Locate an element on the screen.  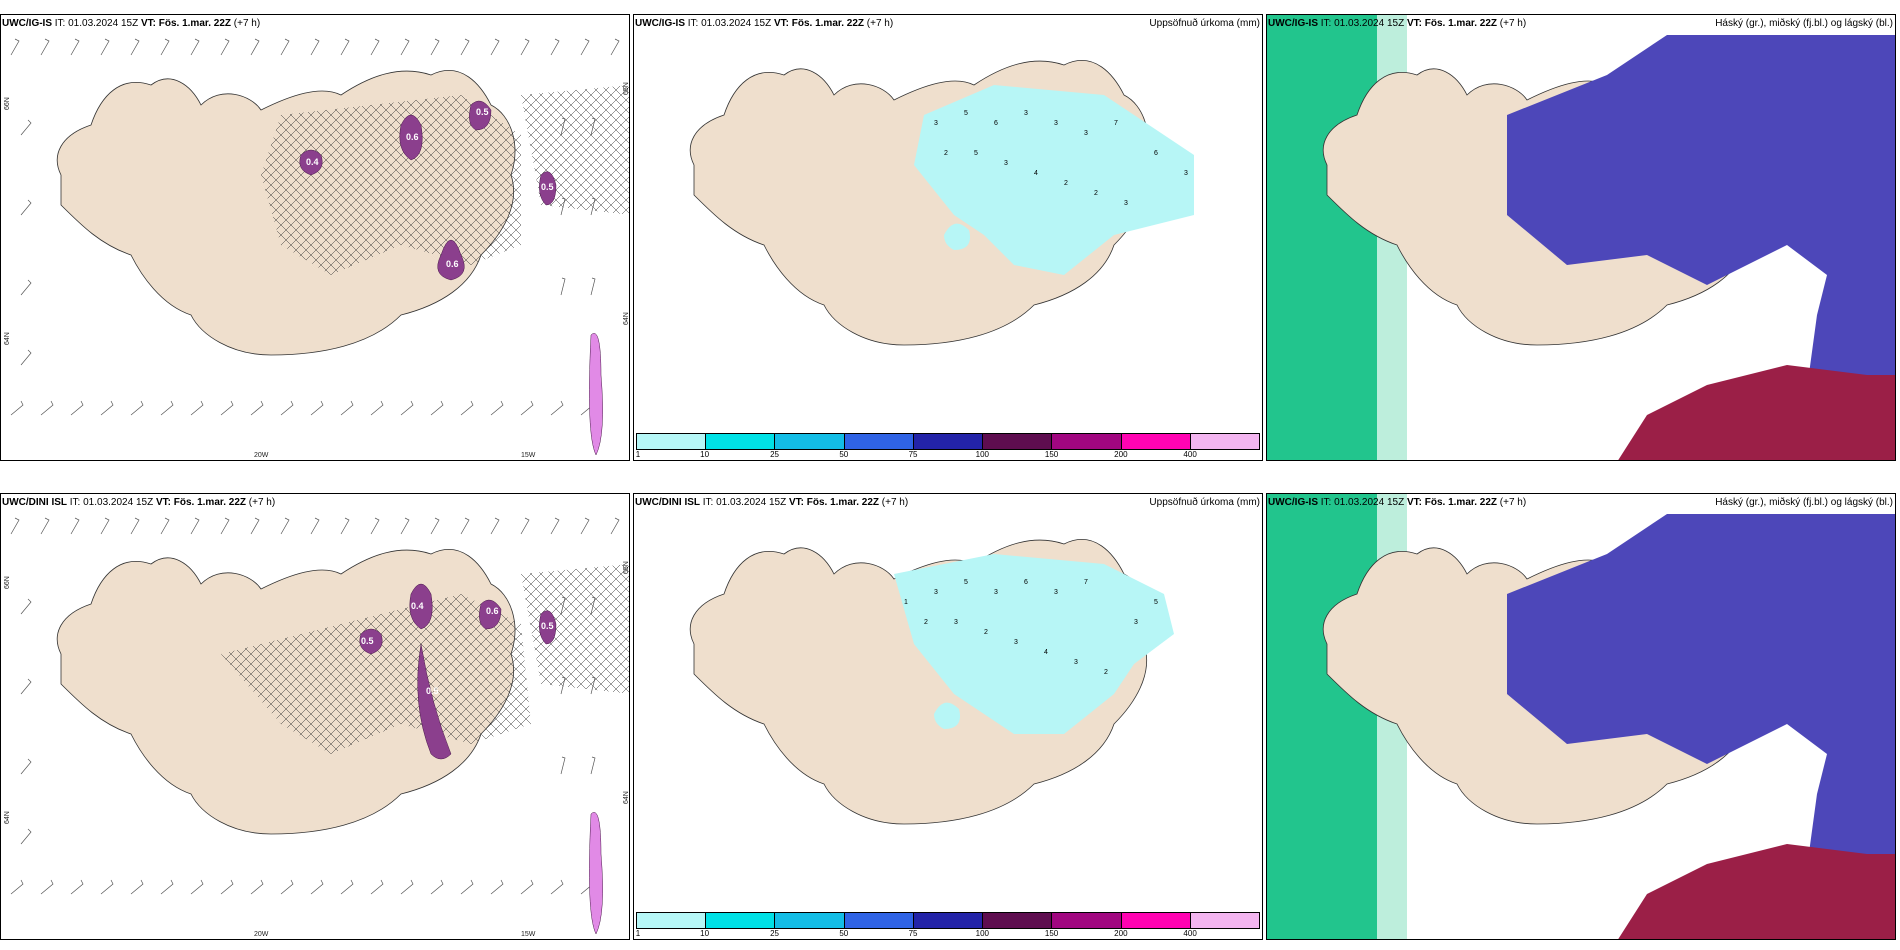
precip-area-small is located at coordinates (957, 236).